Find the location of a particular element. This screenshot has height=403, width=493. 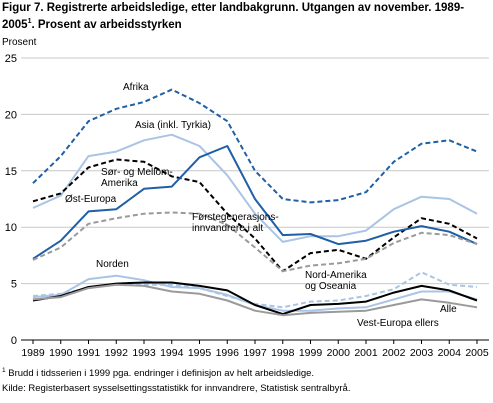

y-tick-label: 5 is located at coordinates (14, 285).